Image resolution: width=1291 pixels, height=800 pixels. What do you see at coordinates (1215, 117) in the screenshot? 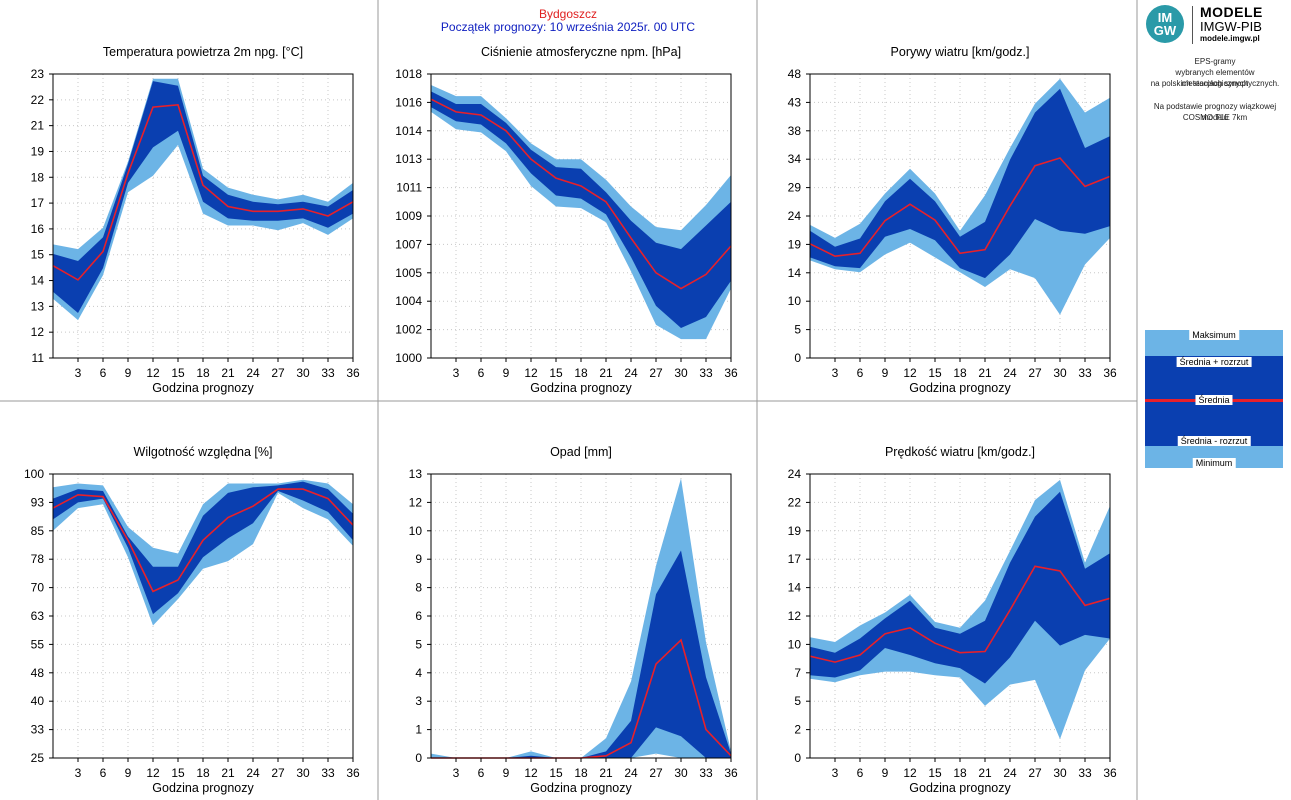
I see `info-line-5: COSMO TLE 7km` at bounding box center [1215, 117].